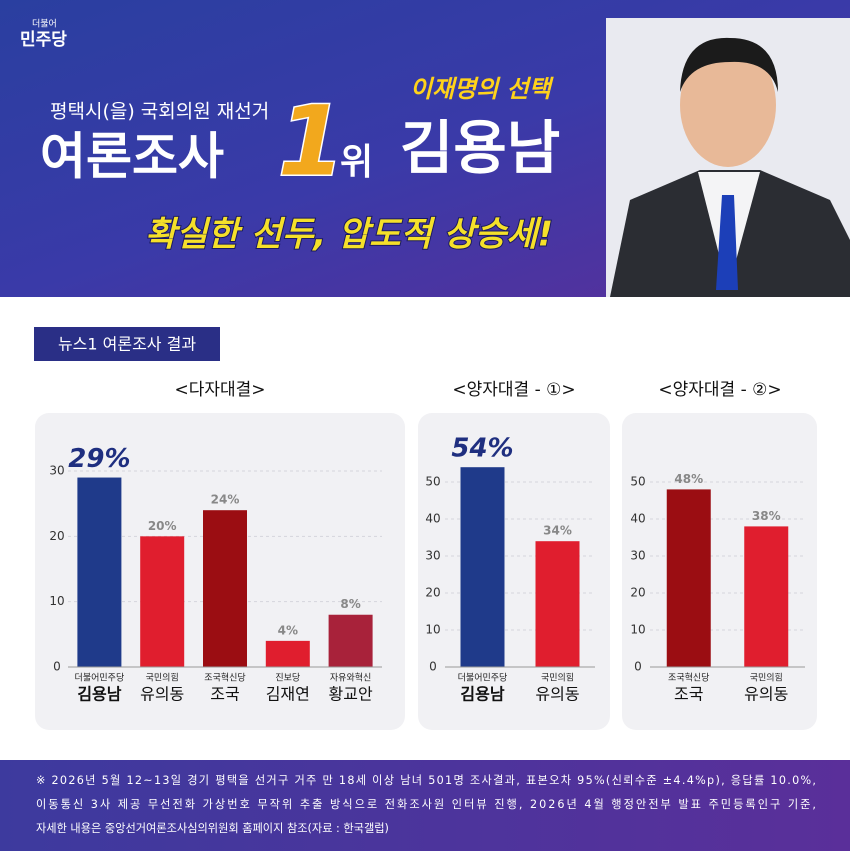  Describe the element at coordinates (288, 694) in the screenshot. I see `x-tick-label: 김재연` at that location.